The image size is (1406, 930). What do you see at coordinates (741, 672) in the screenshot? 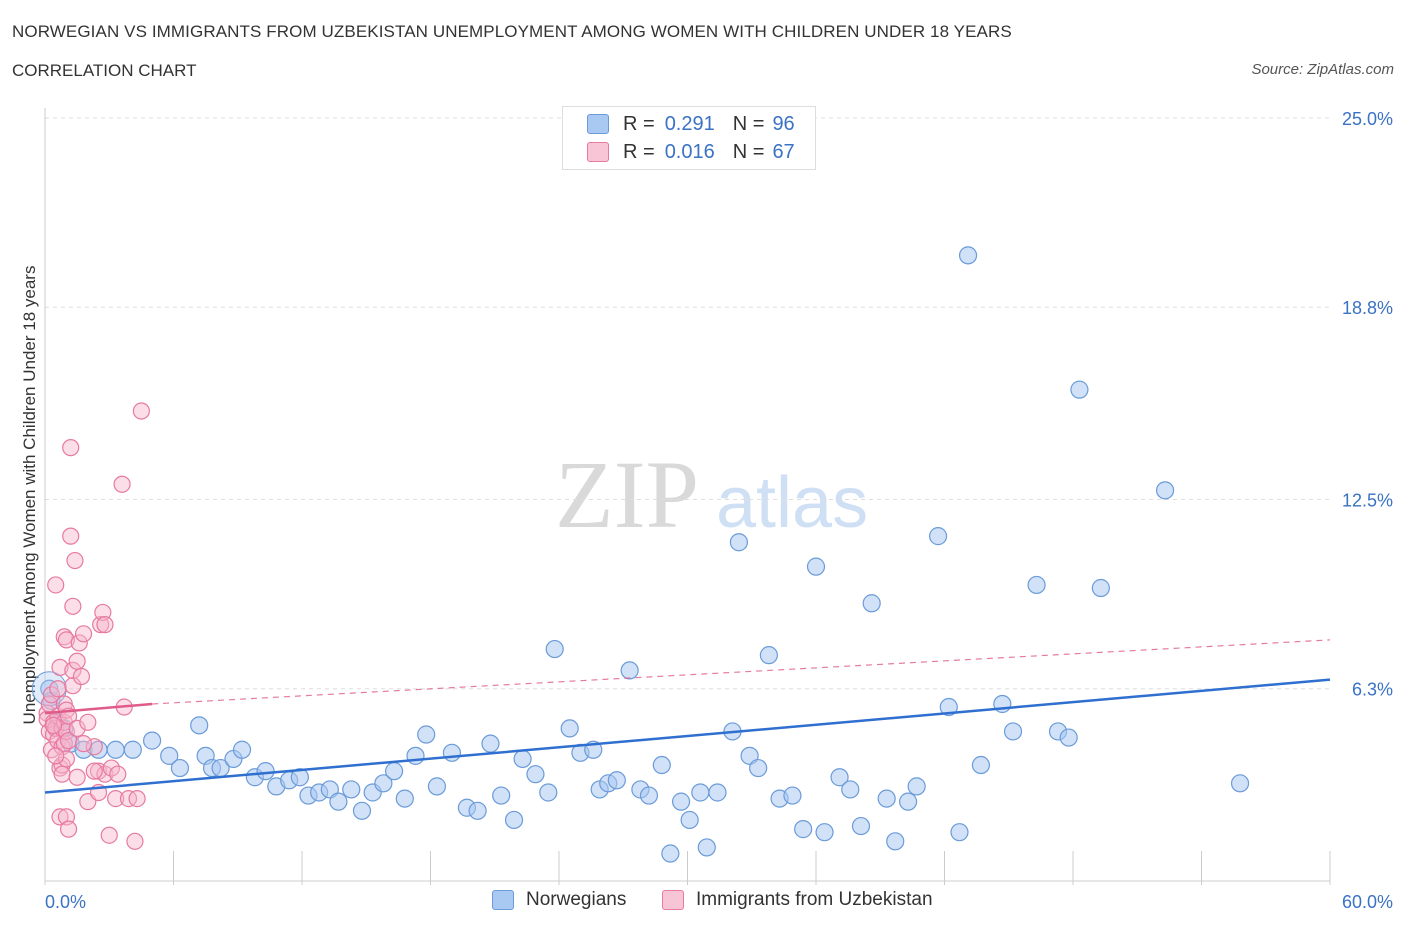
I see `trend-line-uzbekistan-extended` at bounding box center [741, 672].